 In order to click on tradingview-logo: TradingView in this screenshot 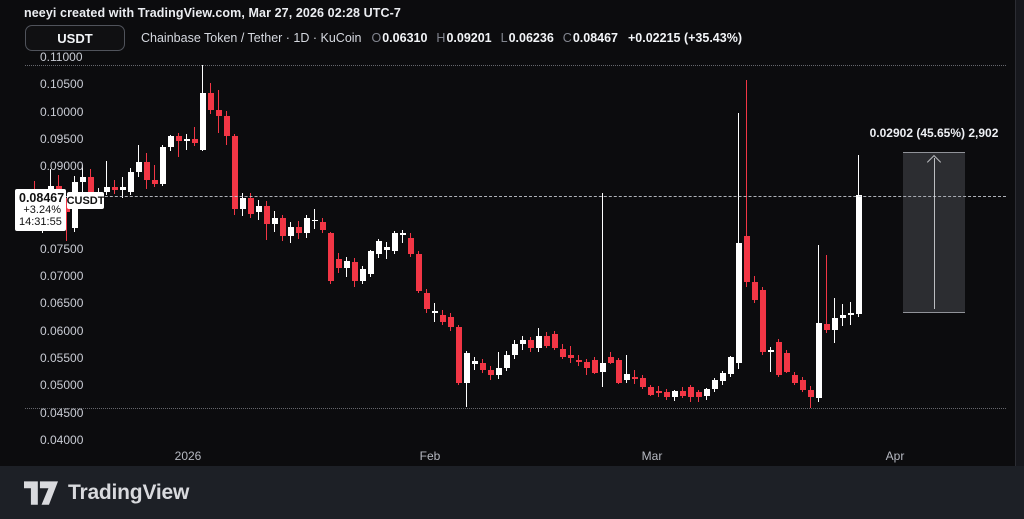, I will do `click(106, 493)`.